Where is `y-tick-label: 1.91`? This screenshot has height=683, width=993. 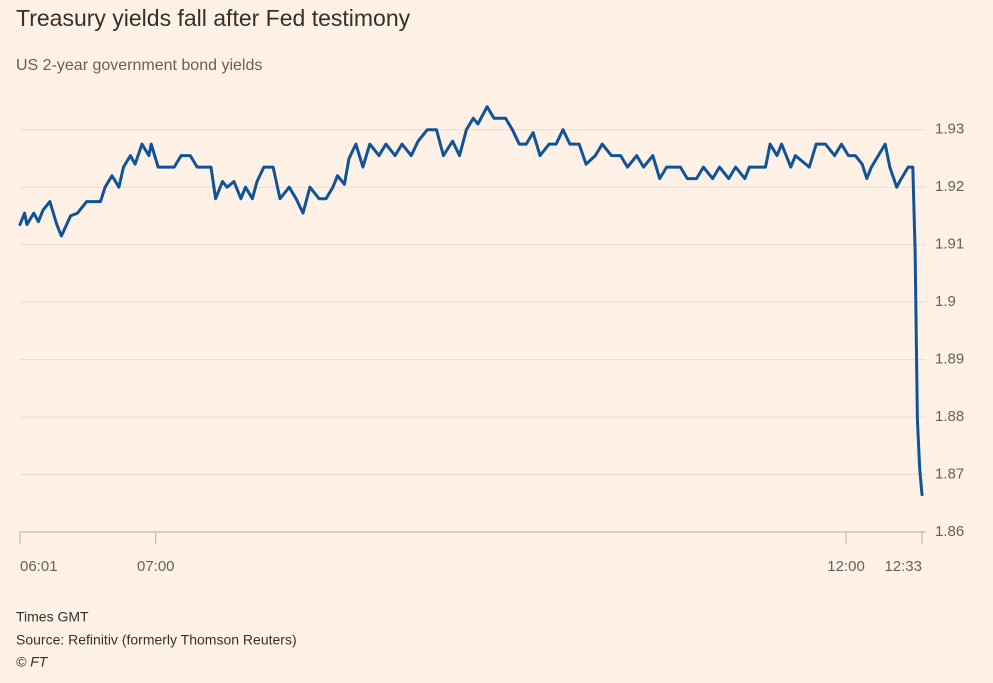 y-tick-label: 1.91 is located at coordinates (949, 244).